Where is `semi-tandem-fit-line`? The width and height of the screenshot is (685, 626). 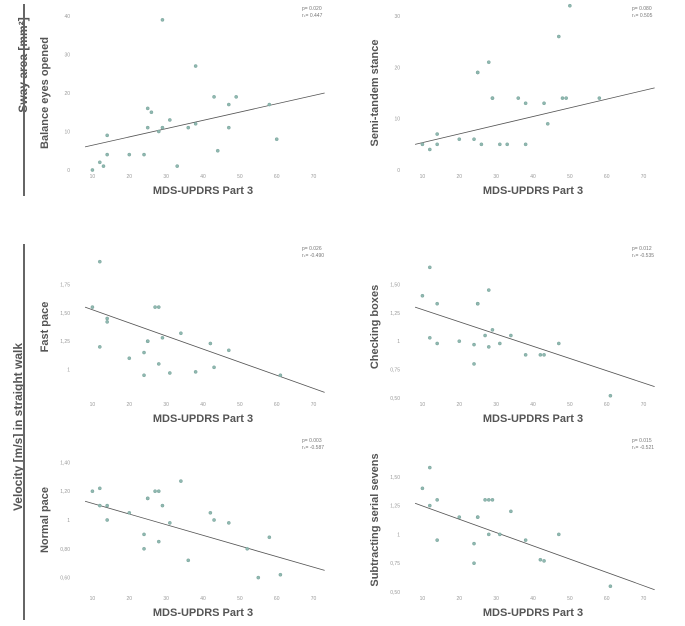
semi-tandem-fit-line is located at coordinates (534, 116).